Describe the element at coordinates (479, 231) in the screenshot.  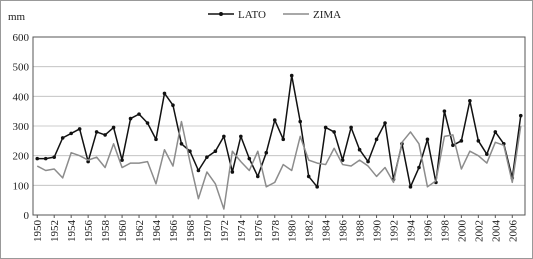
I see `x-tick-label: 2002` at that location.